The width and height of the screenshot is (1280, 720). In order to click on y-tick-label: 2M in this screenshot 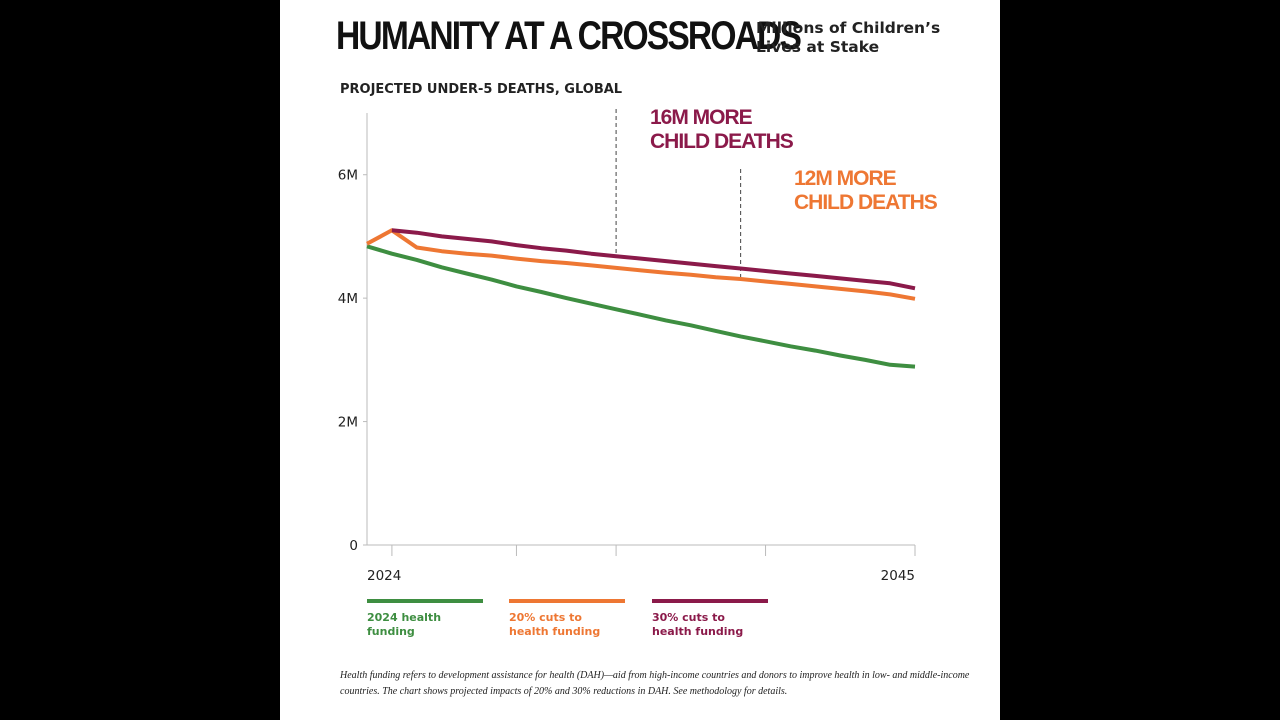, I will do `click(348, 423)`.